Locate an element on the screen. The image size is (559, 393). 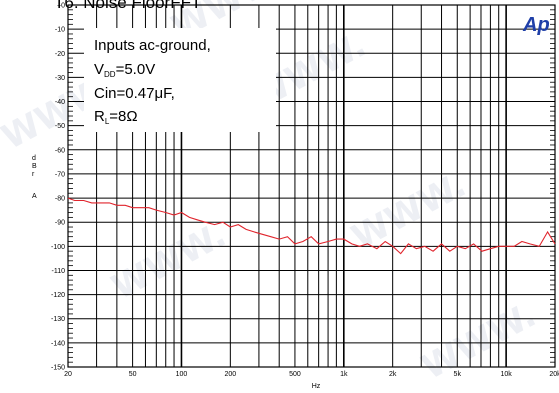
x-tick-label: 5k is located at coordinates (458, 374).